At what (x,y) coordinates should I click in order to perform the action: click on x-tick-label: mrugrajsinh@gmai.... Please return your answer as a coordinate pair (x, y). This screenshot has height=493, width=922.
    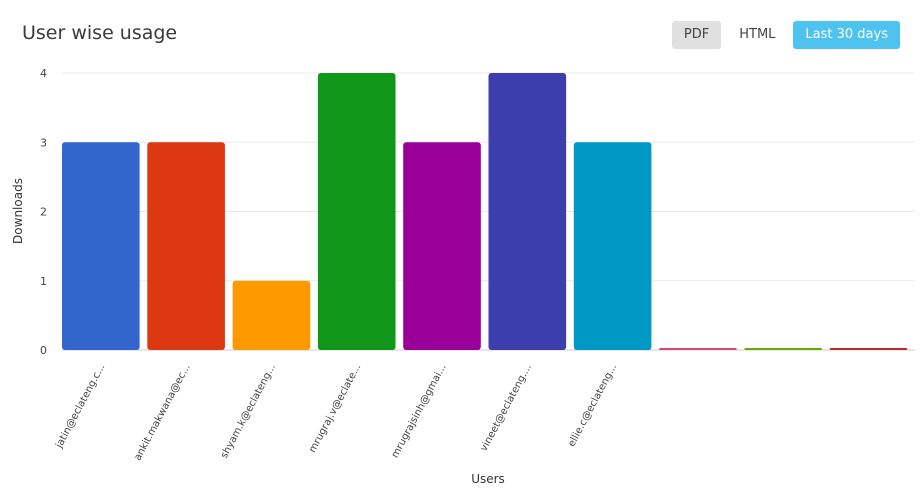
    Looking at the image, I should click on (419, 411).